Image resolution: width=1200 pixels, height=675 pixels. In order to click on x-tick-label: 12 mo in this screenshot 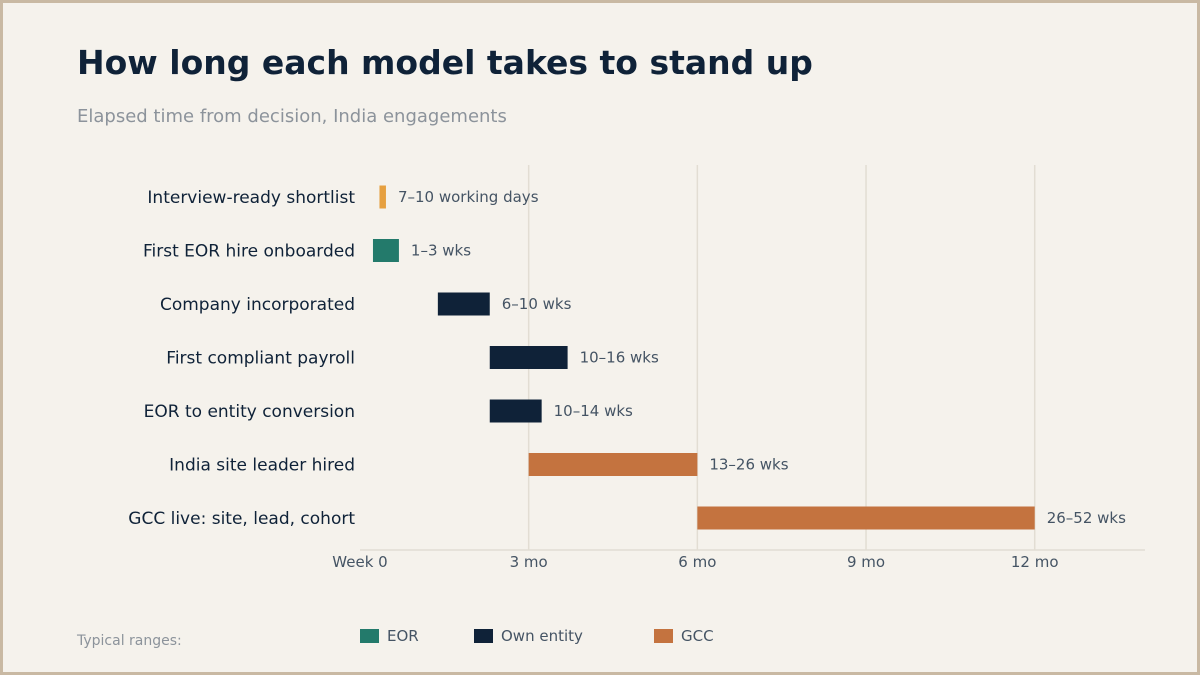, I will do `click(1035, 562)`.